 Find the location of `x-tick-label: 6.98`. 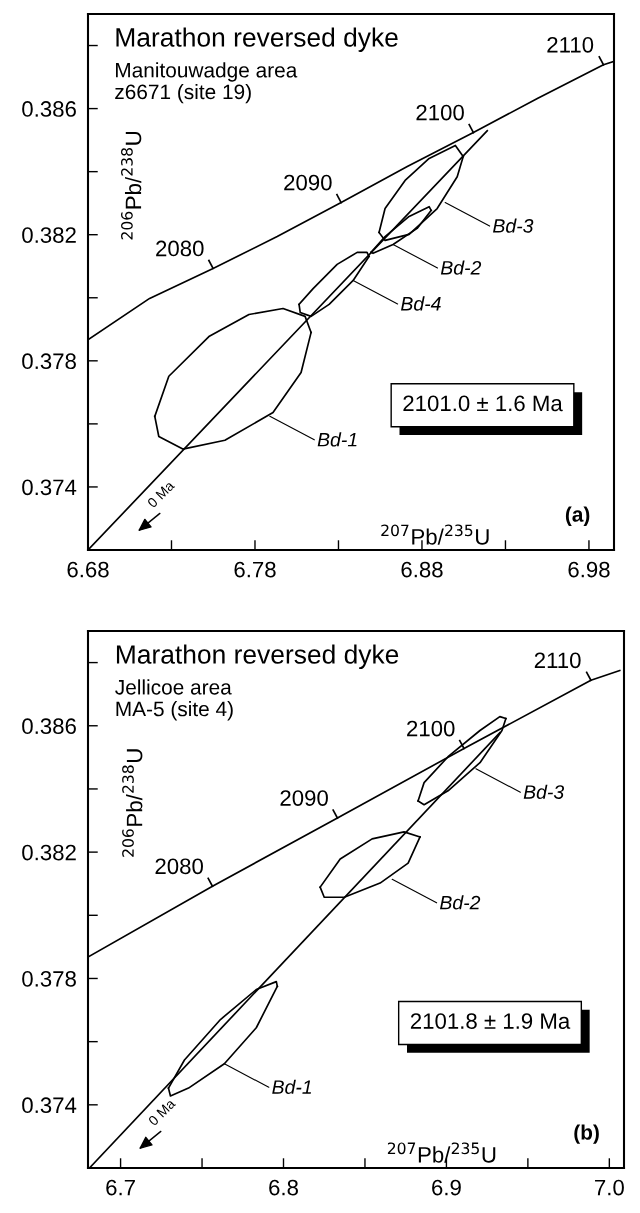

x-tick-label: 6.98 is located at coordinates (589, 569).